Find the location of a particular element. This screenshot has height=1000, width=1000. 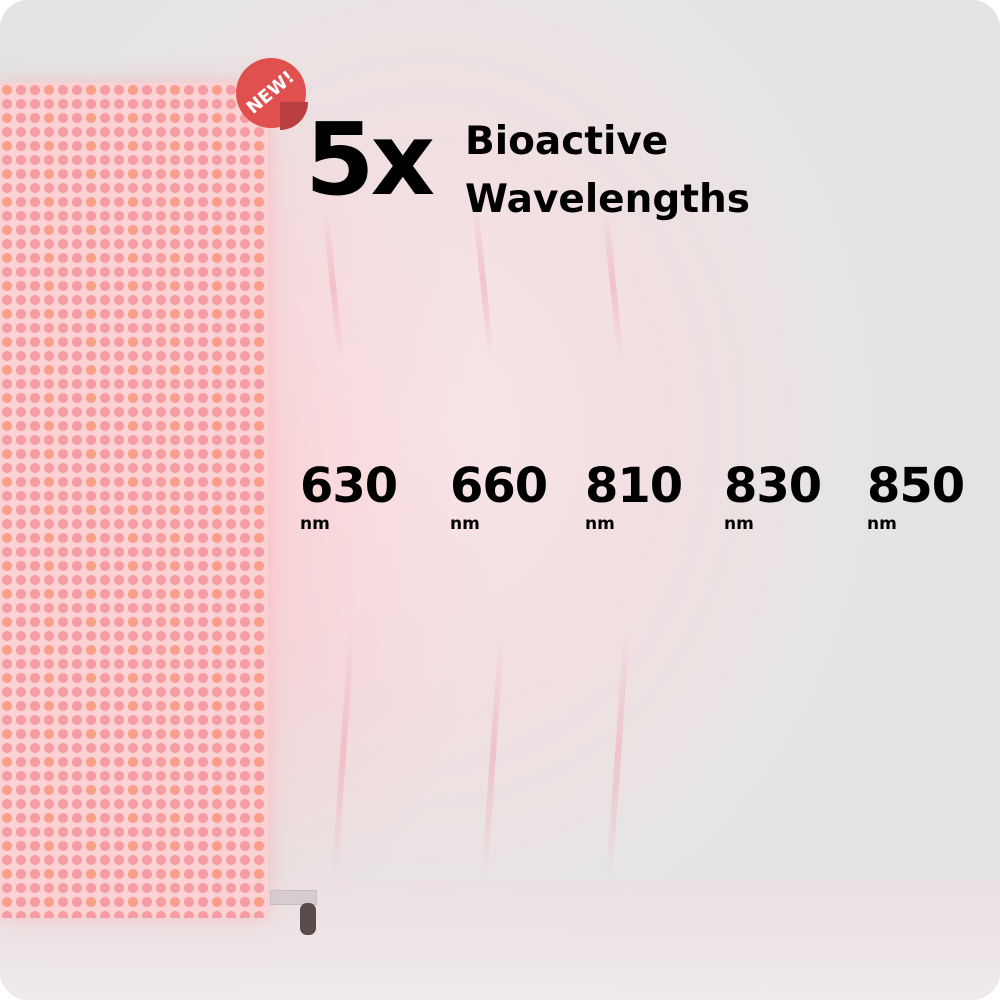

headline-title: Bioactive Wavelengths is located at coordinates (607, 171).